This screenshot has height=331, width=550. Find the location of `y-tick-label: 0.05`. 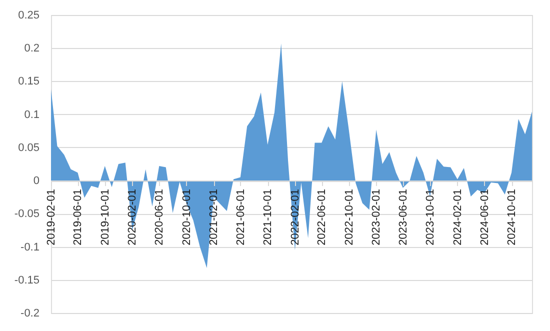

y-tick-label: 0.05 is located at coordinates (29, 148).